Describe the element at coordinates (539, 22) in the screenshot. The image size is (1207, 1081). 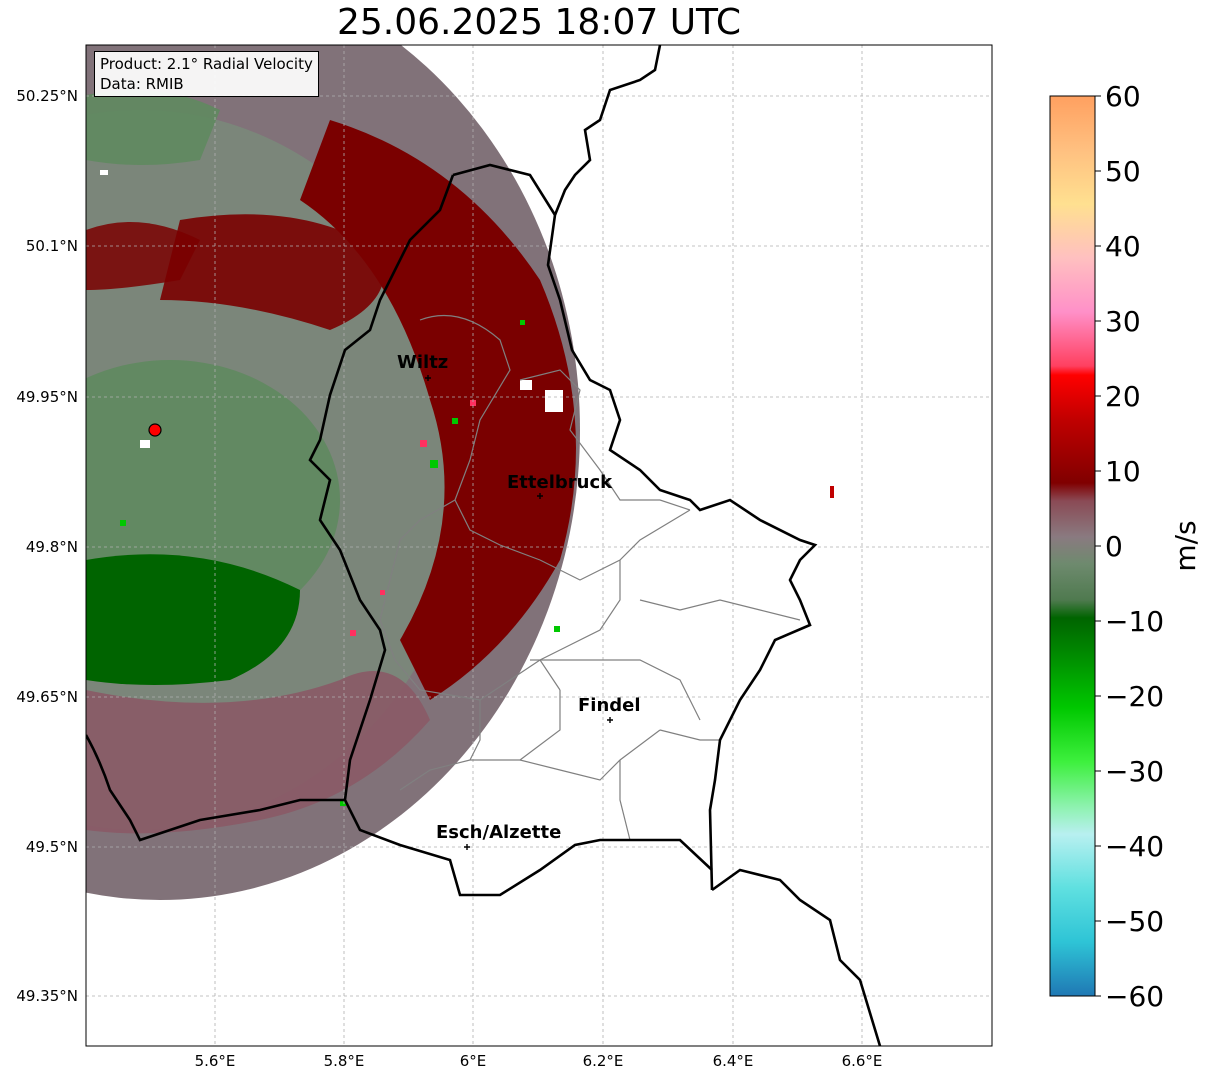
I see `map-title: 25.06.2025 18:07 UTC` at that location.